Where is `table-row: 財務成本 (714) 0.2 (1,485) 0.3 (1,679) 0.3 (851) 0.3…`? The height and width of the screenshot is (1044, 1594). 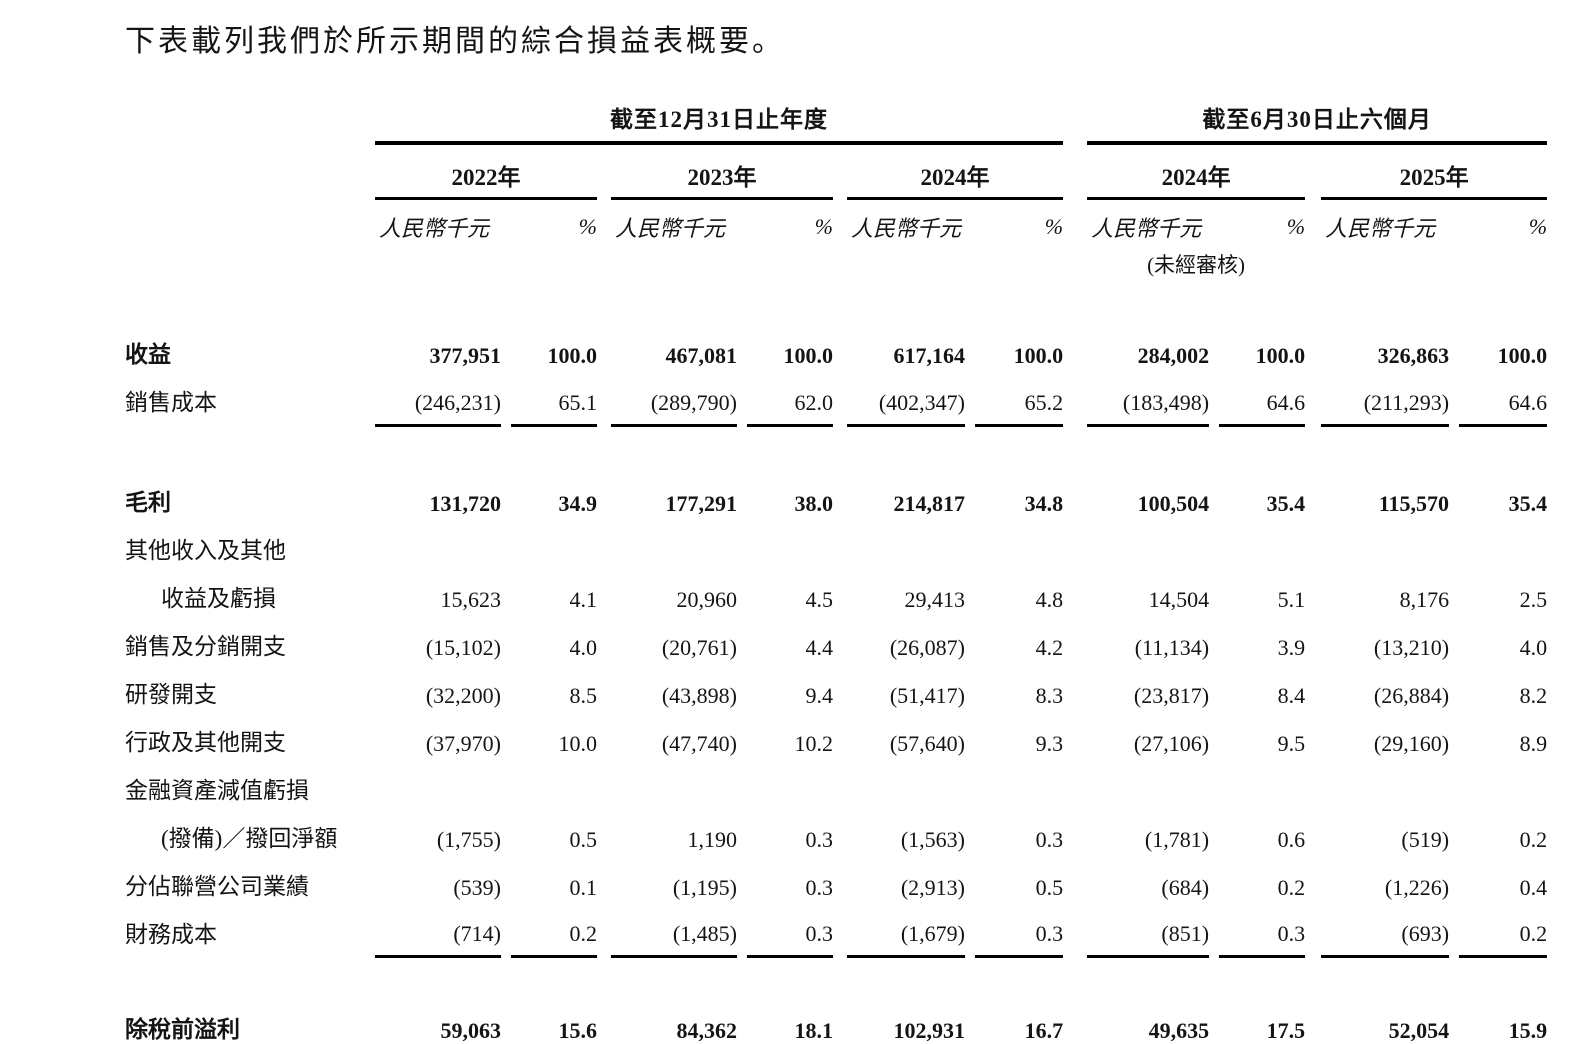
table-row: 財務成本 (714) 0.2 (1,485) 0.3 (1,679) 0.3 (851) 0.3… is located at coordinates (836, 933).